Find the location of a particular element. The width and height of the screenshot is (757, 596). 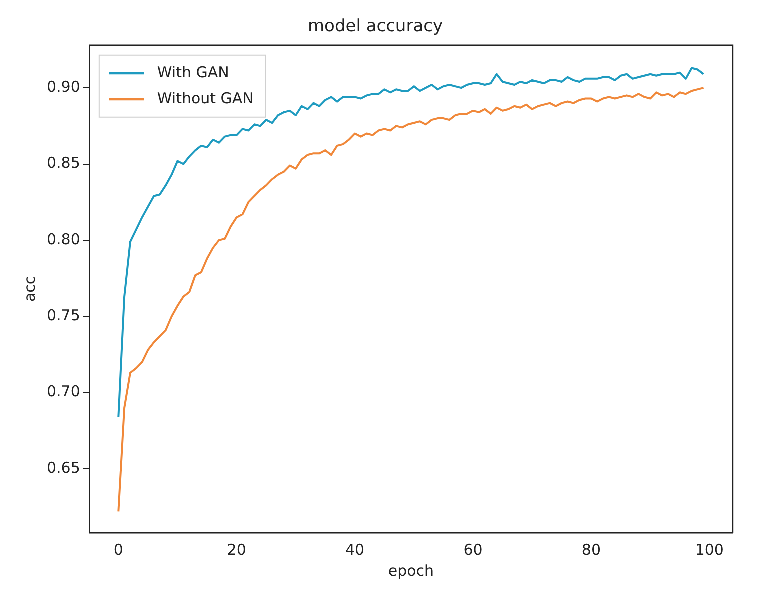

x-tick-label: 0 is located at coordinates (119, 549).